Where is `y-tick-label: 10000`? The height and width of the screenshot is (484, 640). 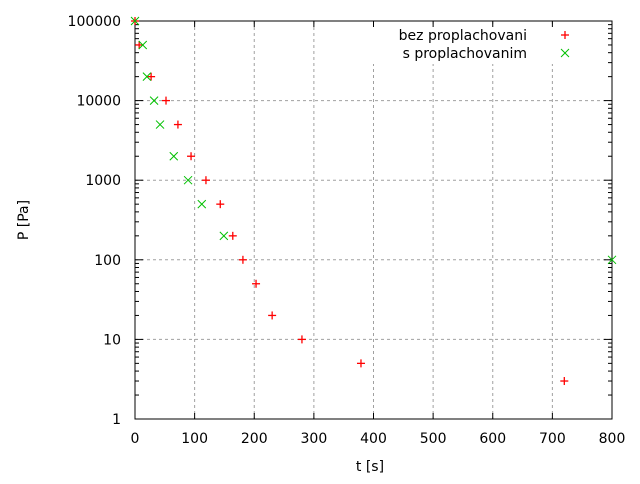
y-tick-label: 10000 is located at coordinates (98, 102).